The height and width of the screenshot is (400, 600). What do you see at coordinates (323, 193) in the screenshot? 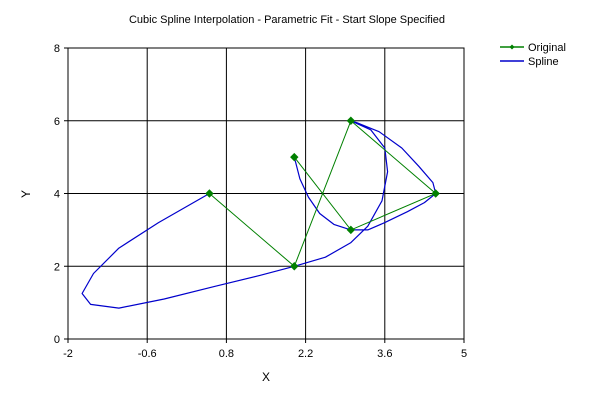
I see `original-series-line` at bounding box center [323, 193].